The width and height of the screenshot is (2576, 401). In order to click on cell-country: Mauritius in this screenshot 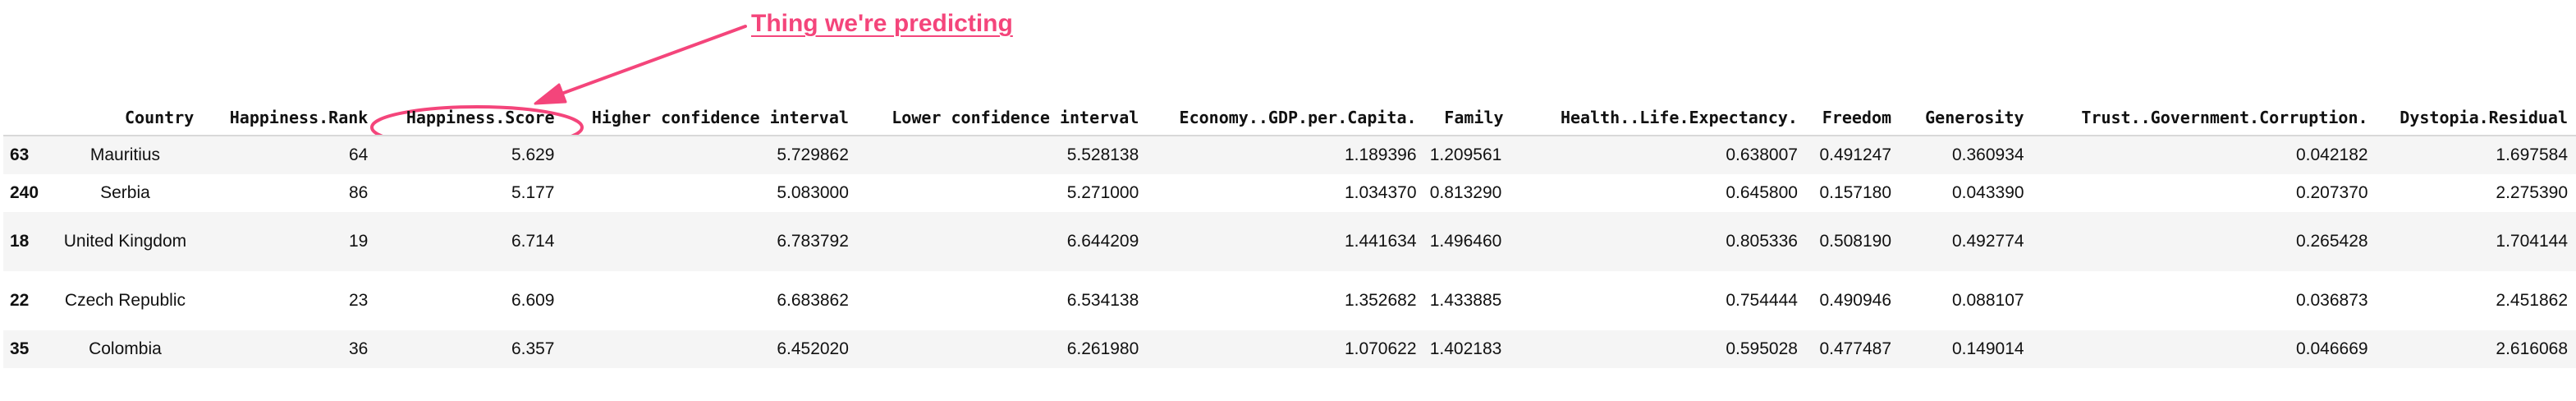, I will do `click(125, 154)`.